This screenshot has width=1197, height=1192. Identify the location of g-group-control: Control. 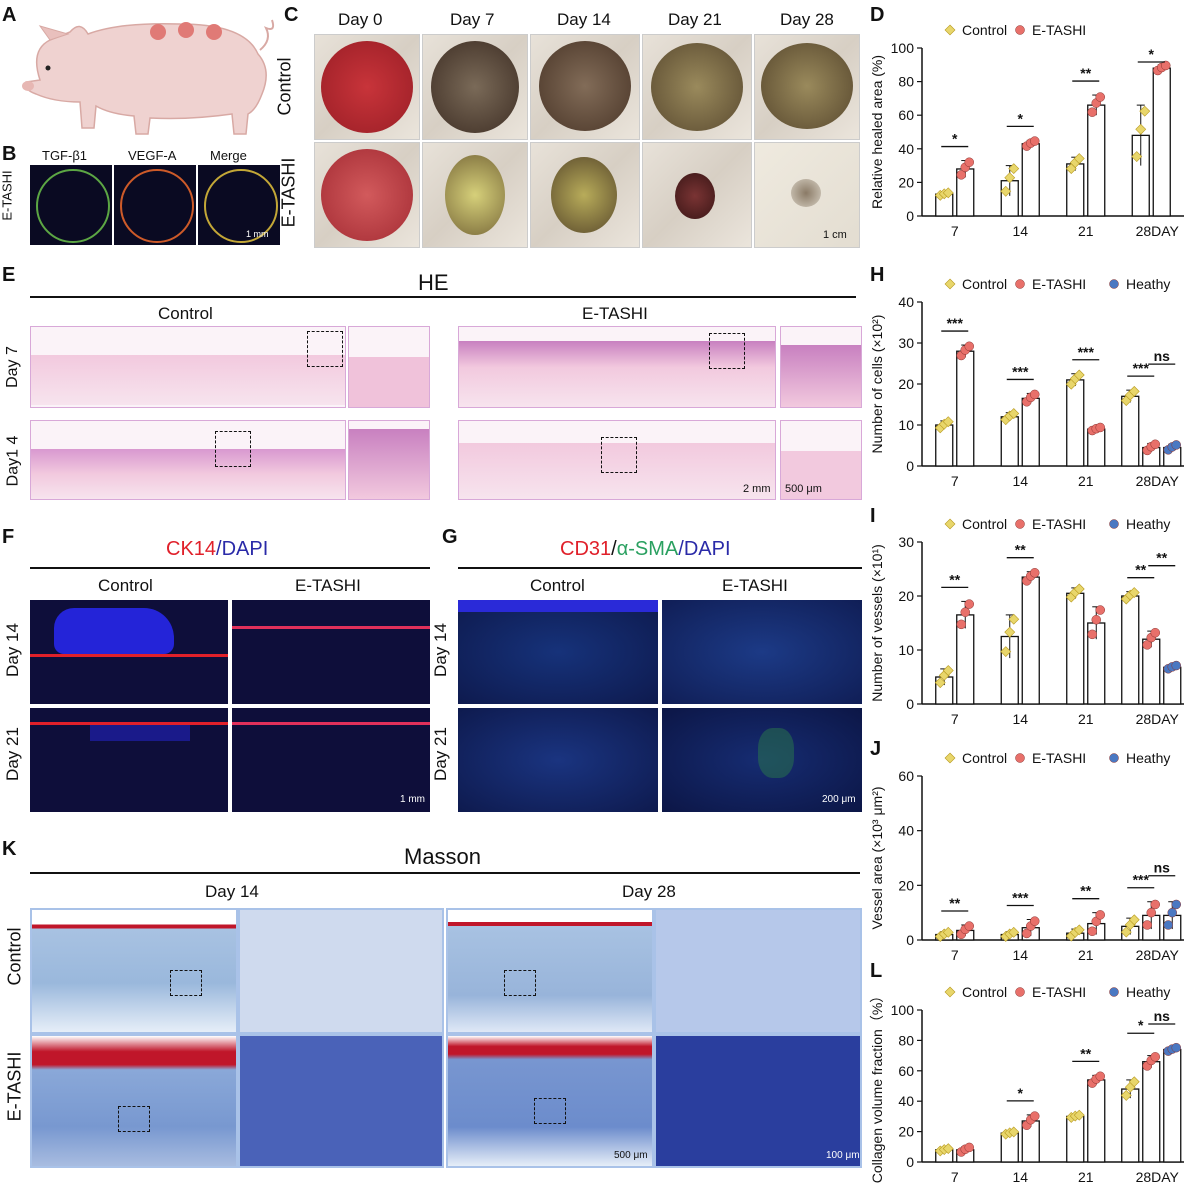
(557, 585).